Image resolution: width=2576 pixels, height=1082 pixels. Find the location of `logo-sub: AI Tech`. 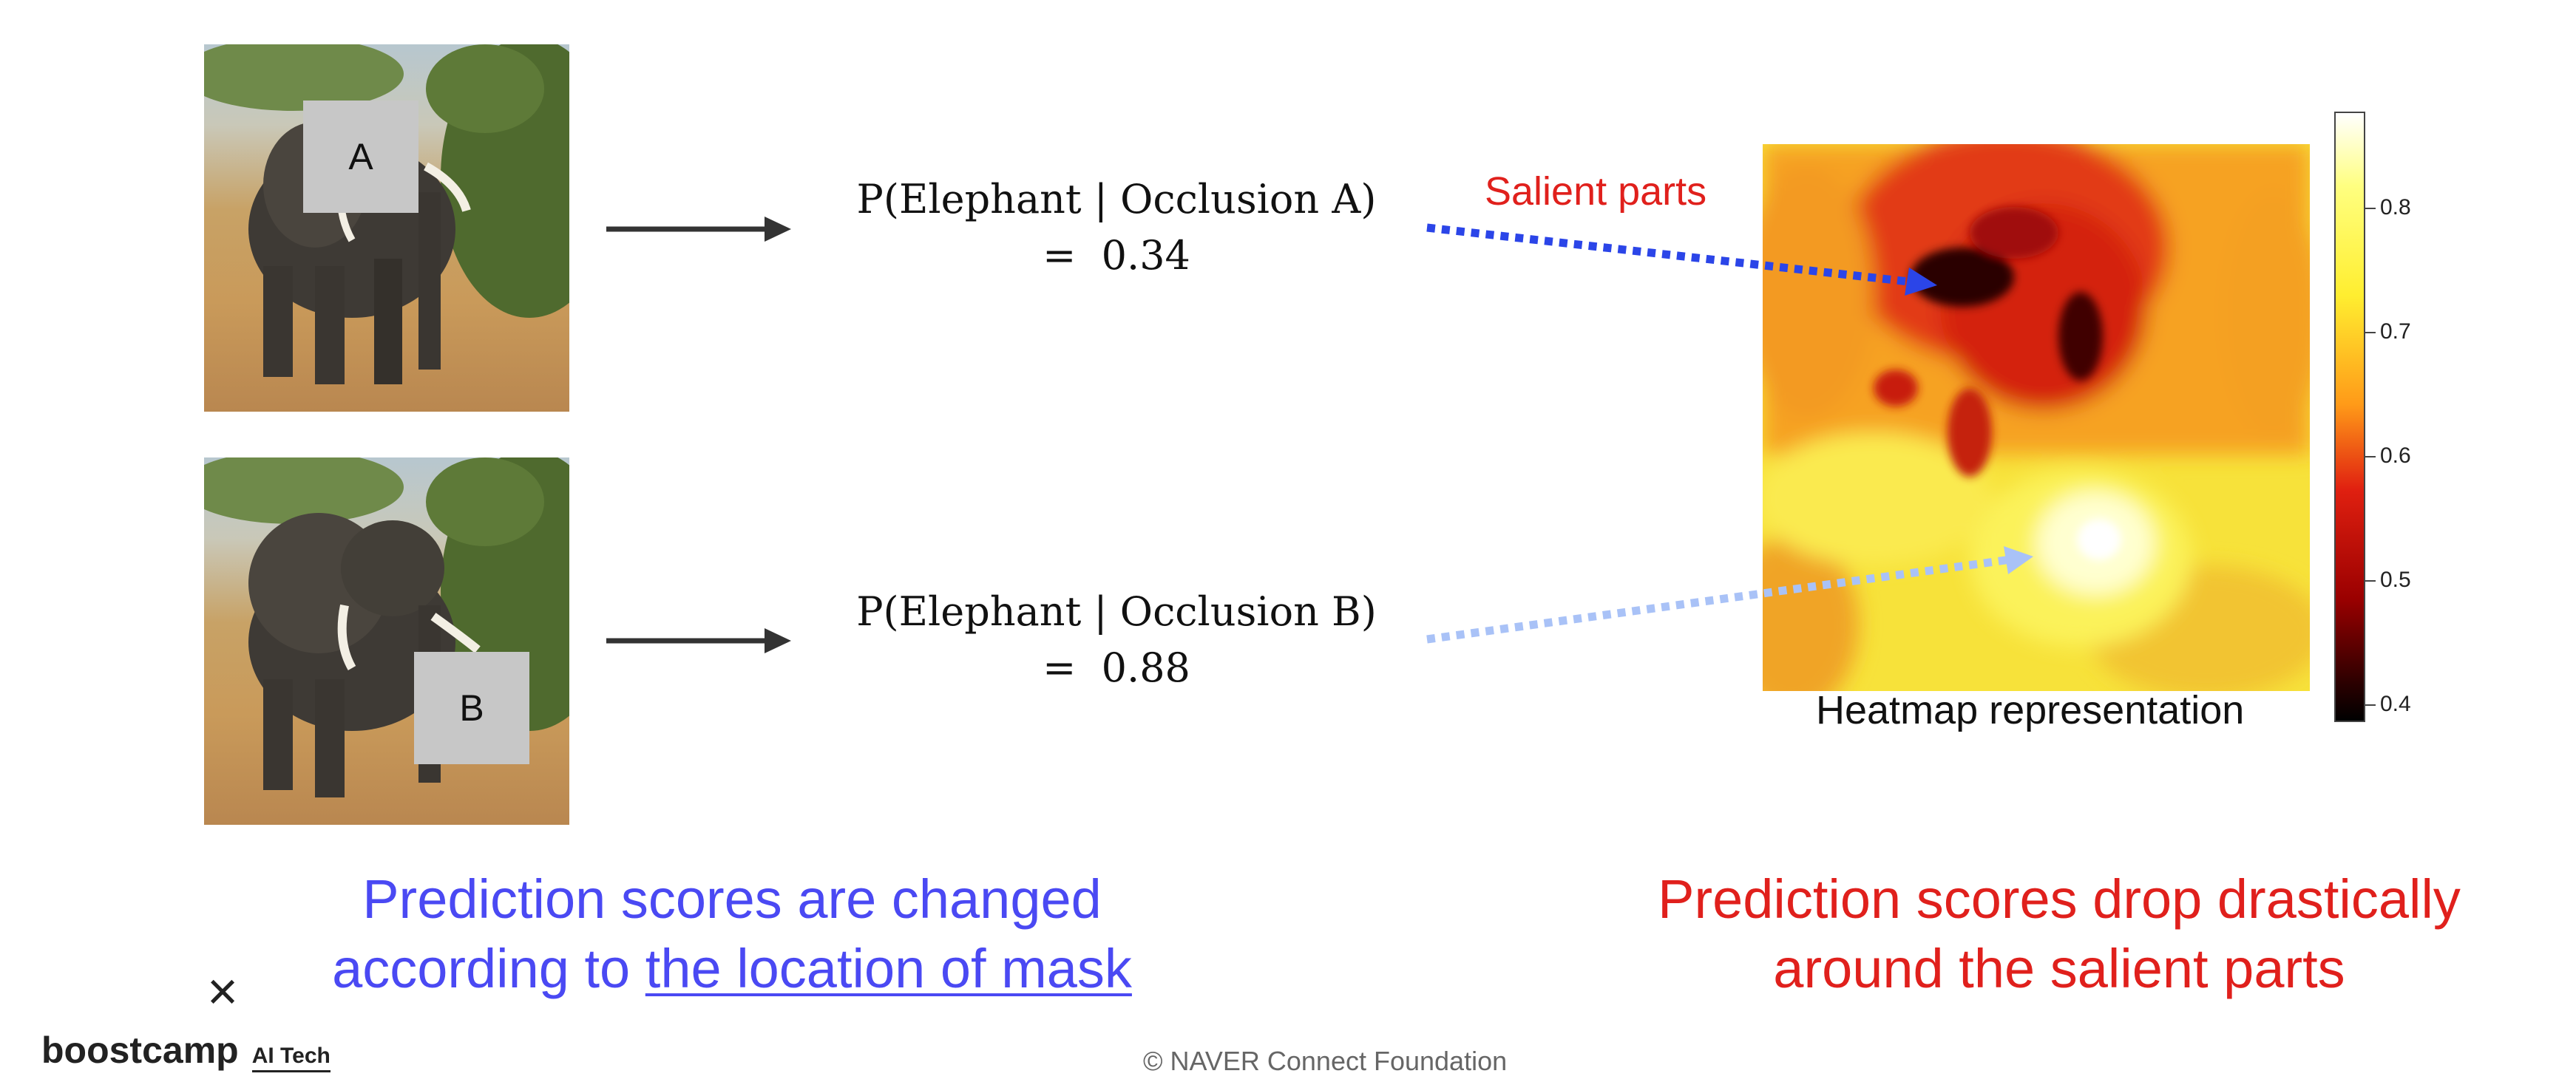

logo-sub: AI Tech is located at coordinates (291, 1058).